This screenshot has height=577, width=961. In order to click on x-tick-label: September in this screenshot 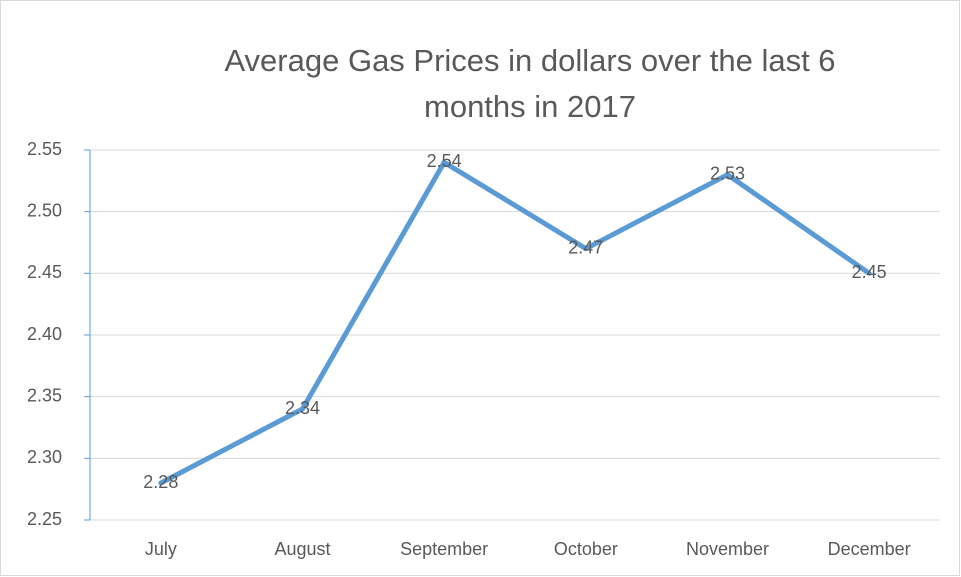, I will do `click(444, 549)`.